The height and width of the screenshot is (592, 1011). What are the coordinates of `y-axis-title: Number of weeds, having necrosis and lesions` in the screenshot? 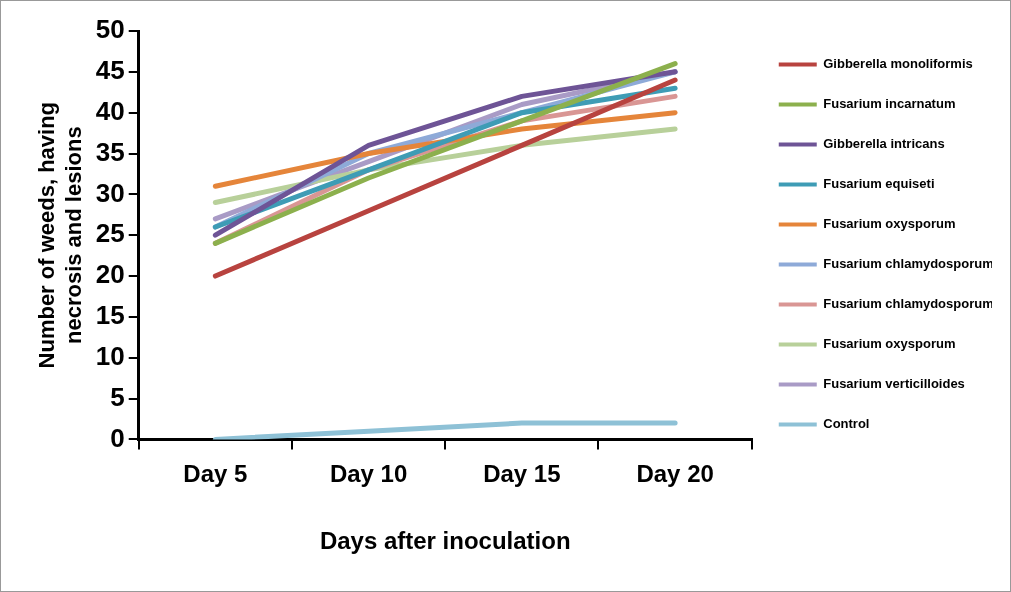 It's located at (60, 235).